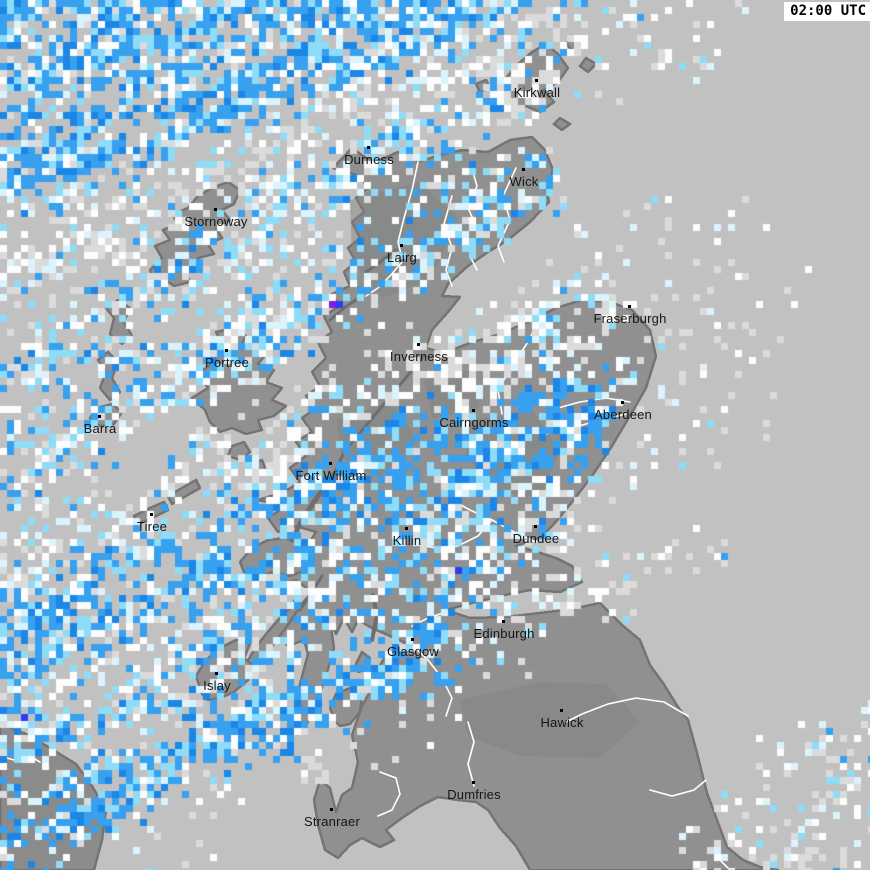  What do you see at coordinates (413, 651) in the screenshot?
I see `city-label: Glasgow` at bounding box center [413, 651].